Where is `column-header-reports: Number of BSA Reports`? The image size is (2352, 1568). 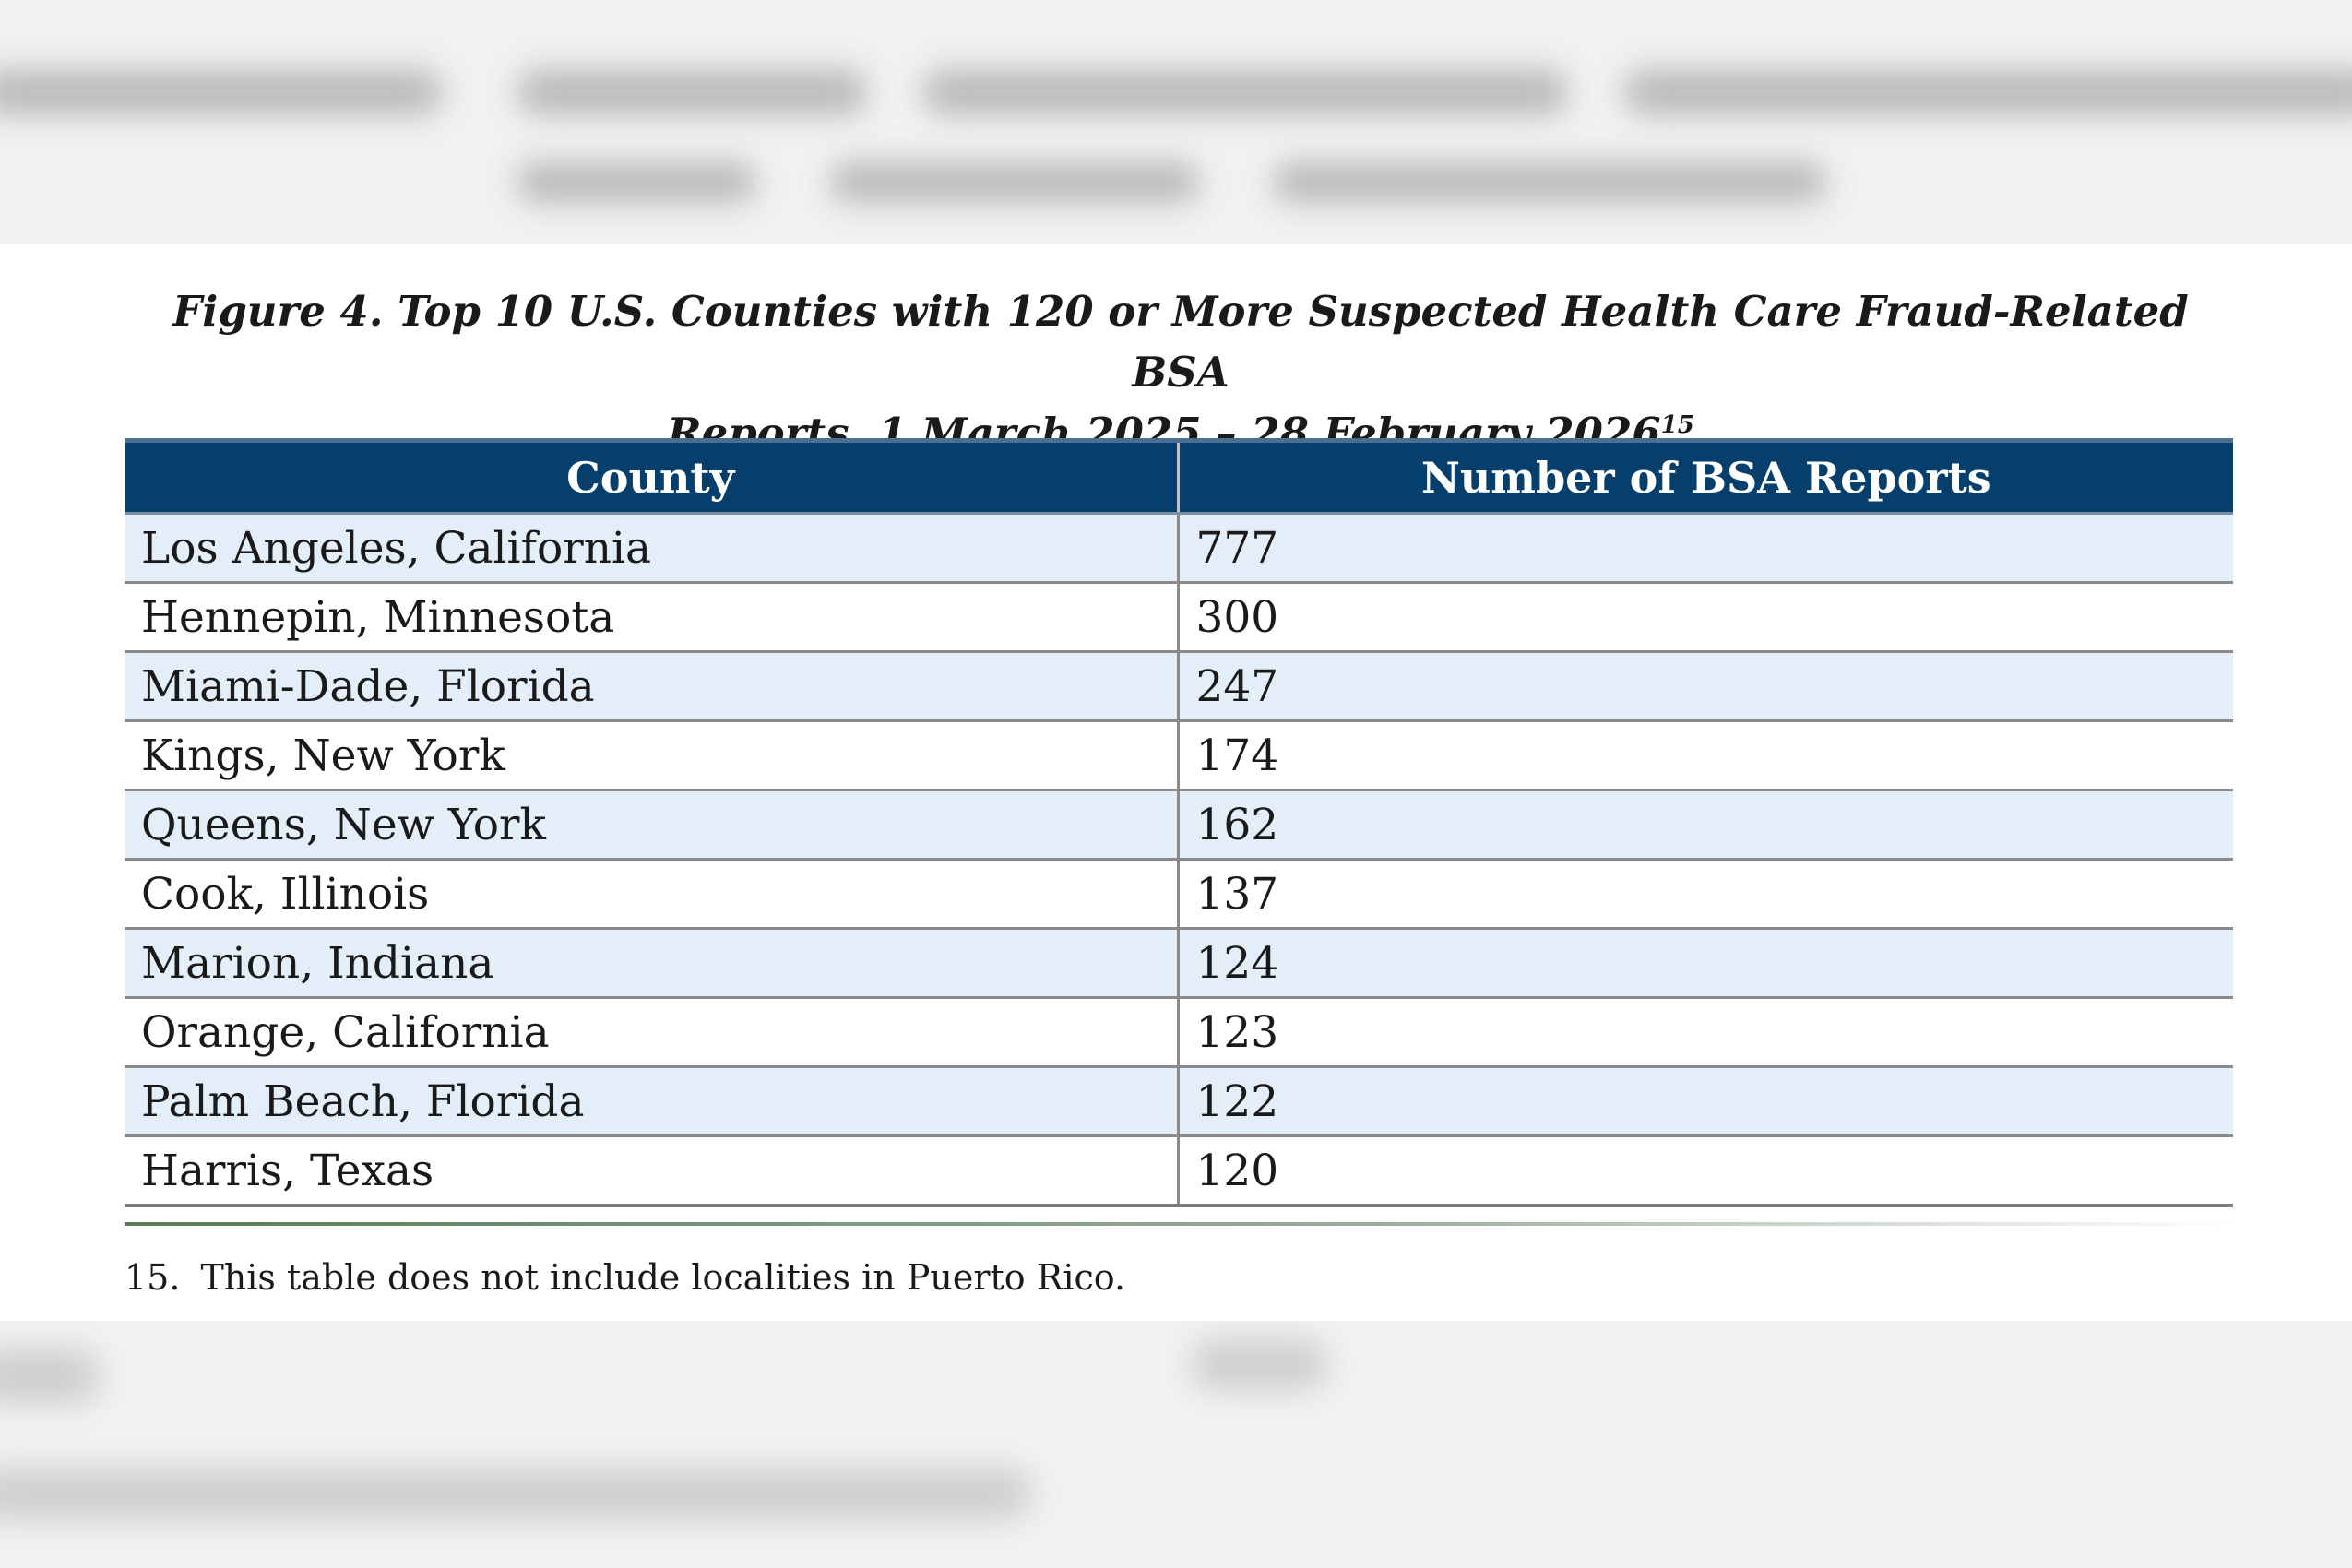
column-header-reports: Number of BSA Reports is located at coordinates (1704, 476).